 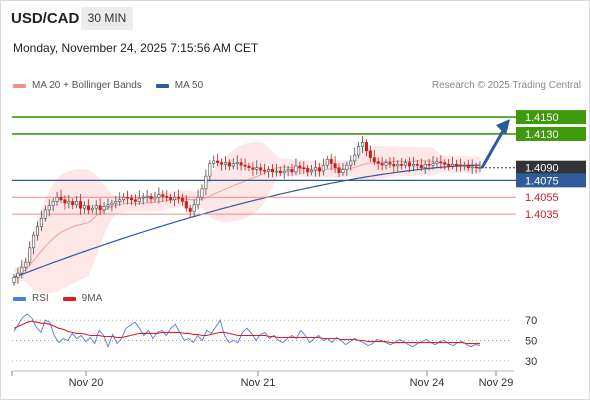 I want to click on projection-arrow-shaft, so click(x=493, y=148).